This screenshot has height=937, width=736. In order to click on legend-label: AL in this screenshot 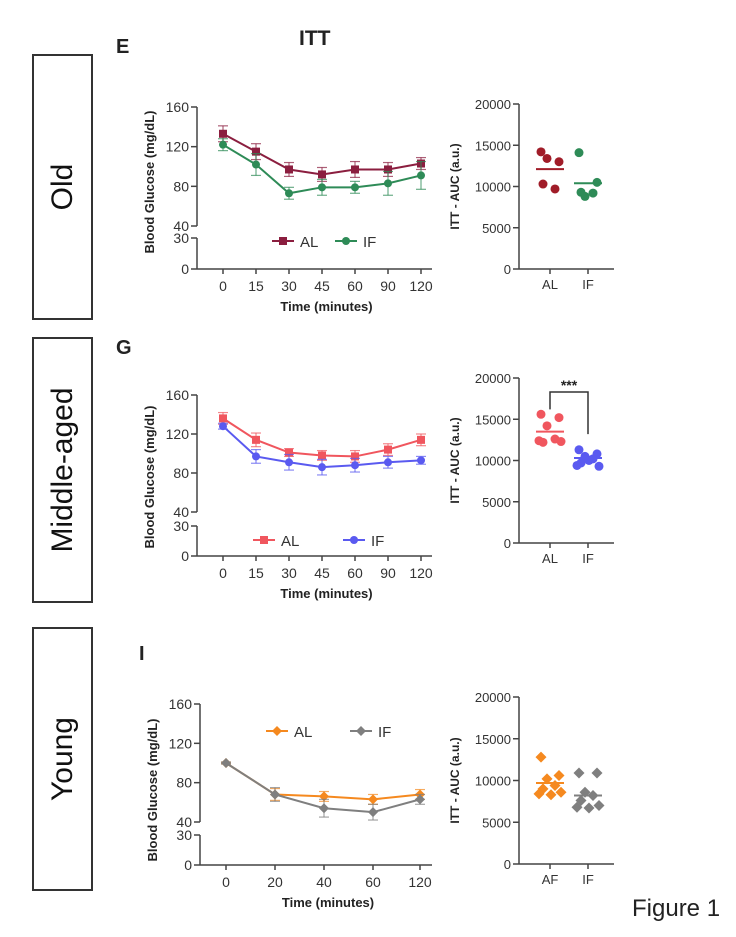, I will do `click(303, 732)`.